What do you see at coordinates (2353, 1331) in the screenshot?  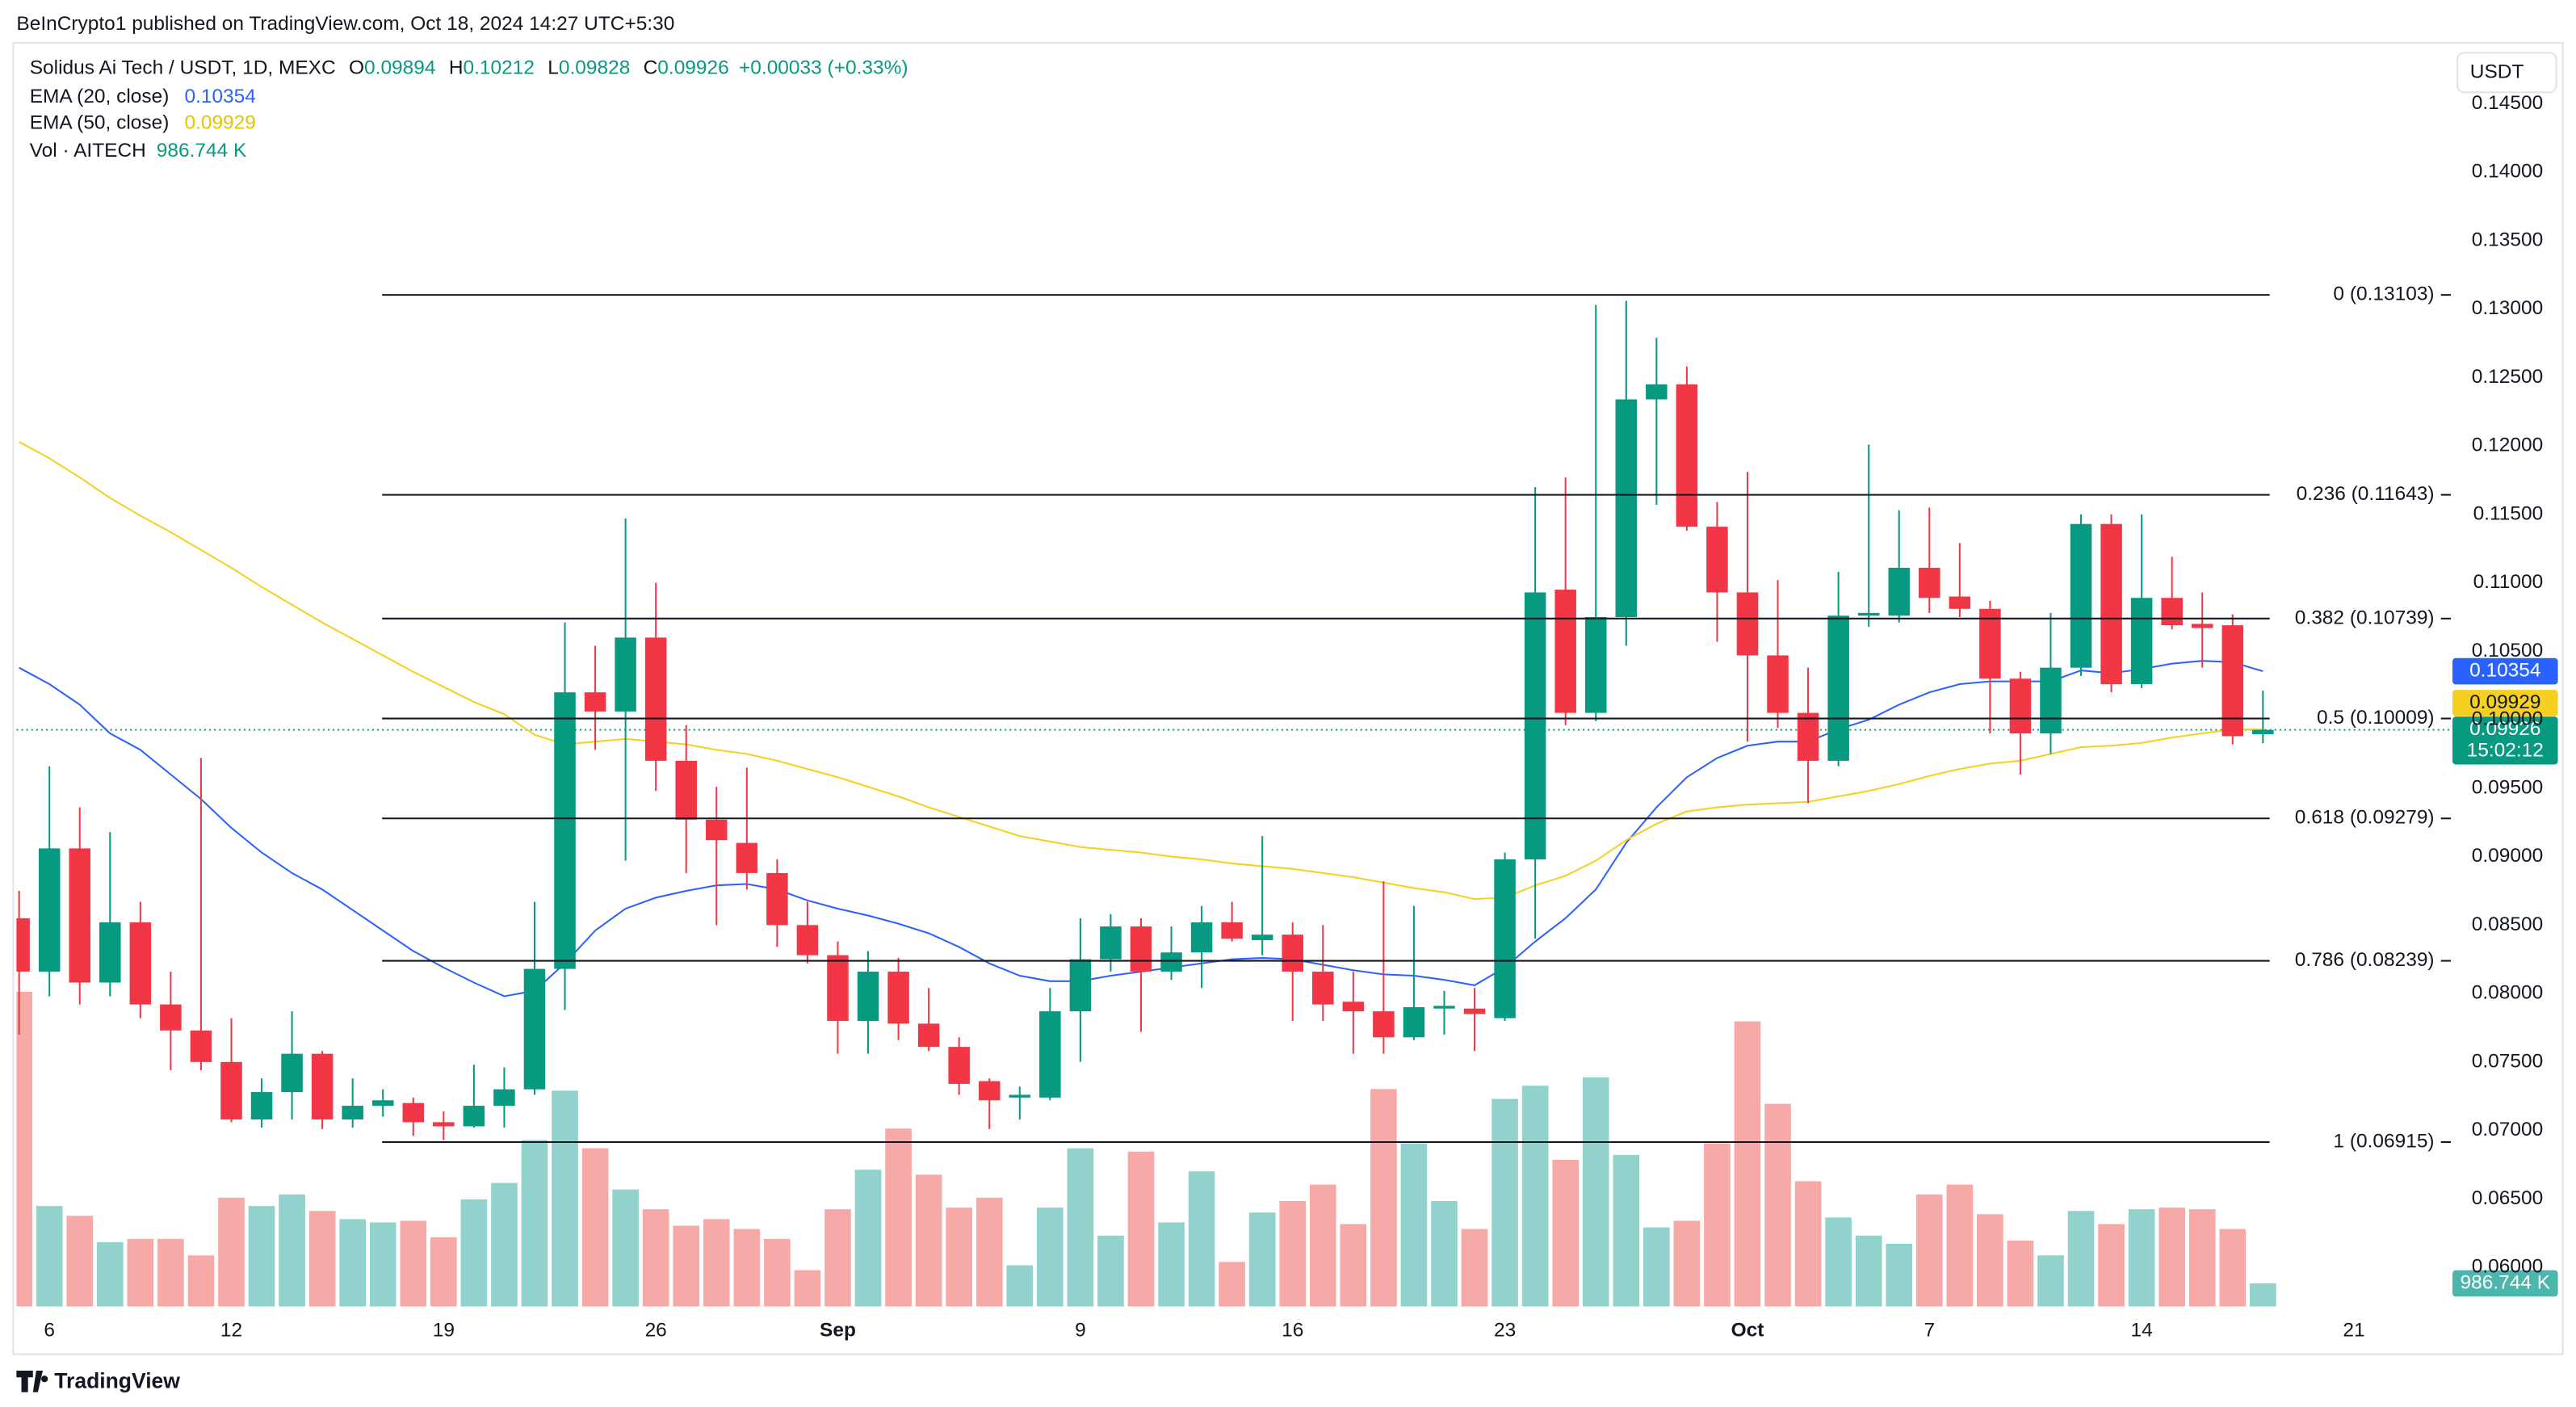 I see `x-tick-label: 21` at bounding box center [2353, 1331].